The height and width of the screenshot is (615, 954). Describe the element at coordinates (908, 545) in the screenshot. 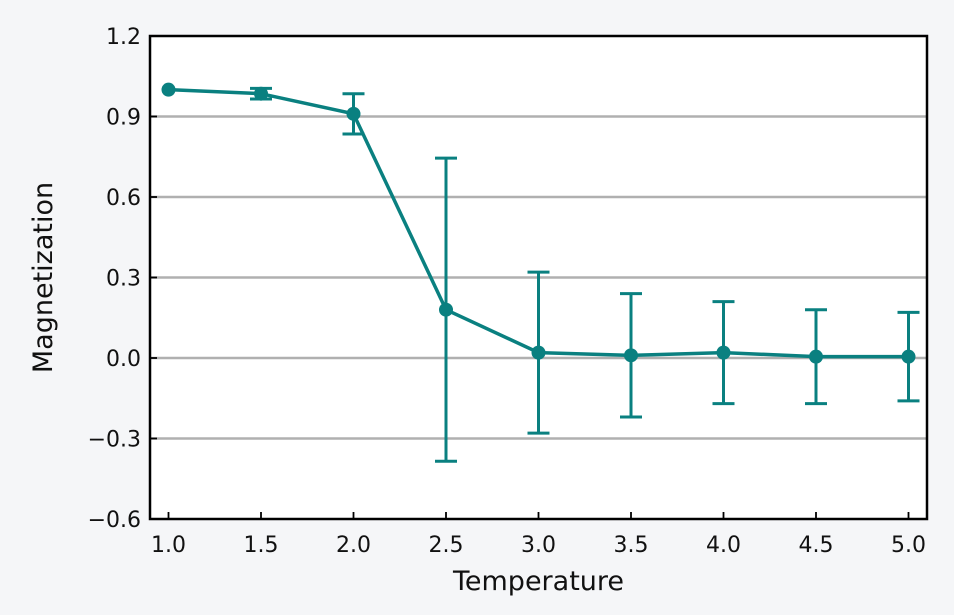

I see `x-tick-label: 5.0` at that location.